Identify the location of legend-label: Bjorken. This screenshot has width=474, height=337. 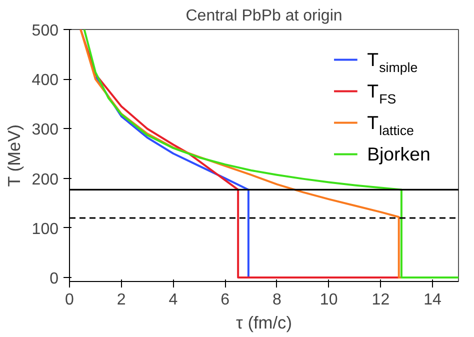
(398, 154).